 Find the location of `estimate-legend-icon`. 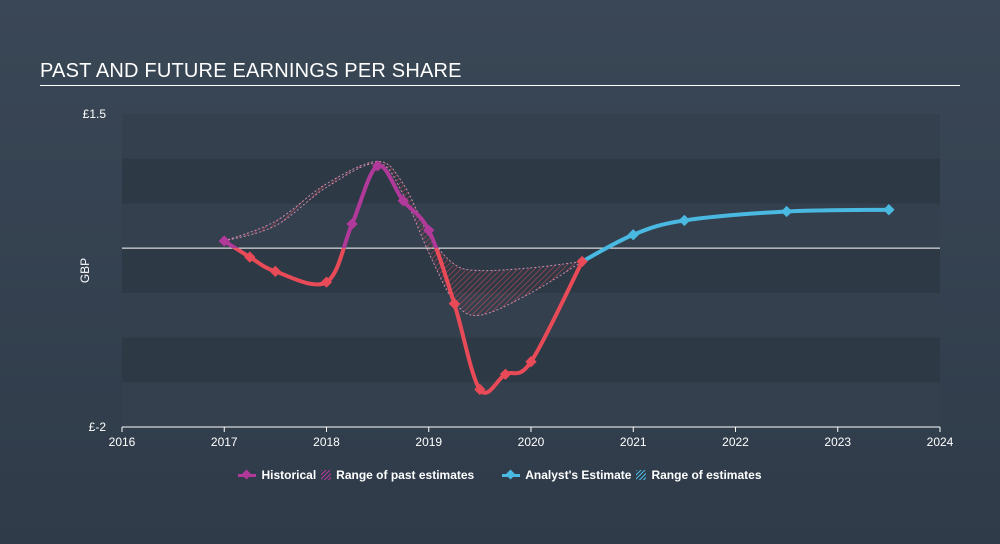

estimate-legend-icon is located at coordinates (511, 474).